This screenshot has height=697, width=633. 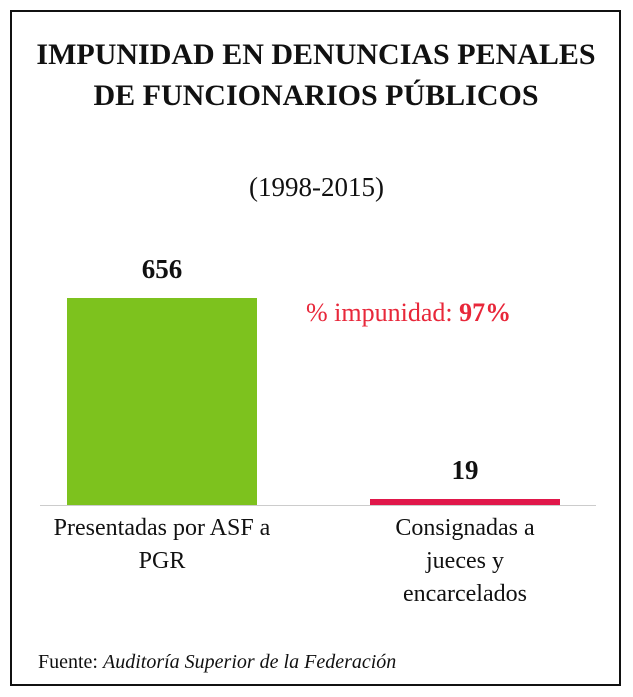 What do you see at coordinates (68, 662) in the screenshot?
I see `source-label: Fuente:` at bounding box center [68, 662].